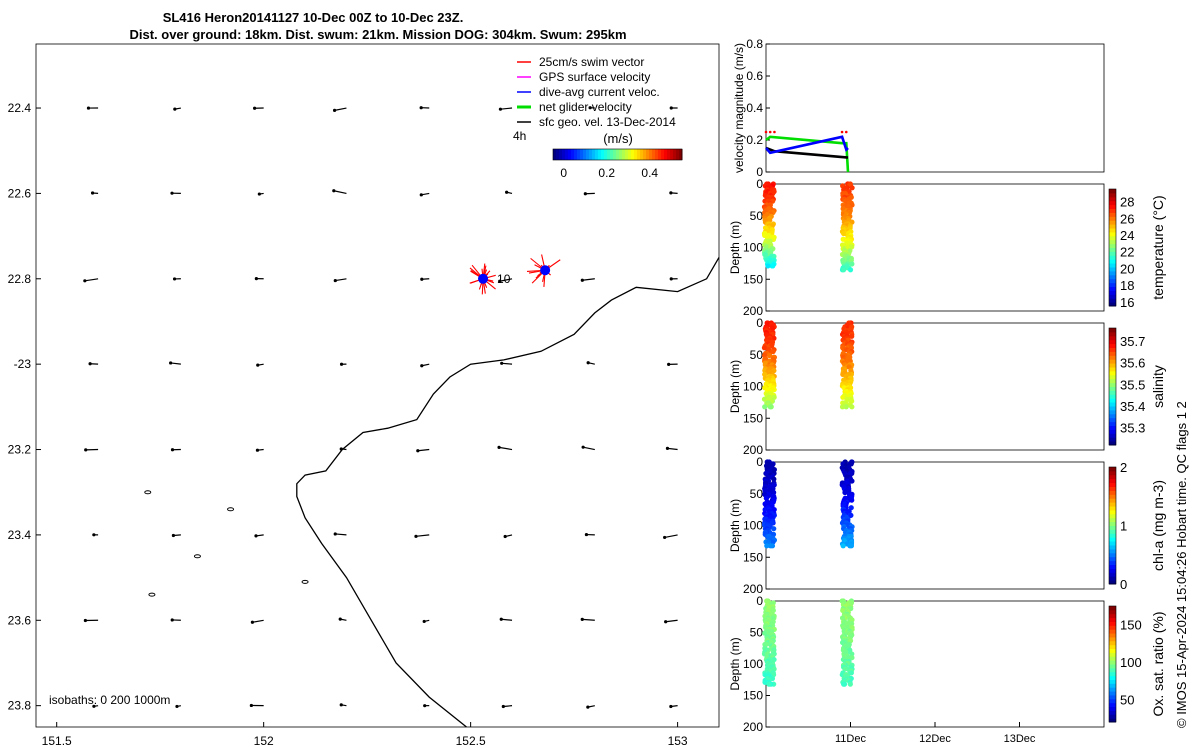  I want to click on velocity-series-line, so click(807, 152).